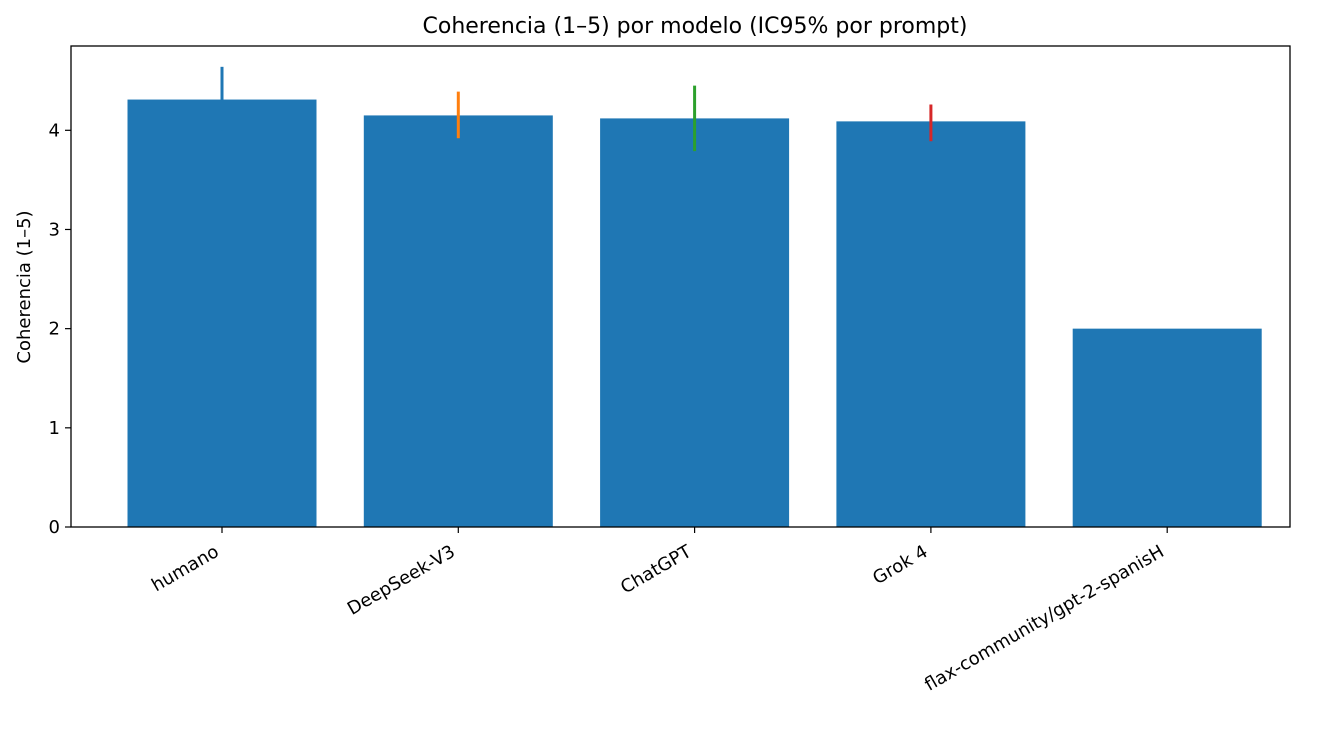 The height and width of the screenshot is (732, 1333). What do you see at coordinates (54, 229) in the screenshot?
I see `y-tick-label: 3` at bounding box center [54, 229].